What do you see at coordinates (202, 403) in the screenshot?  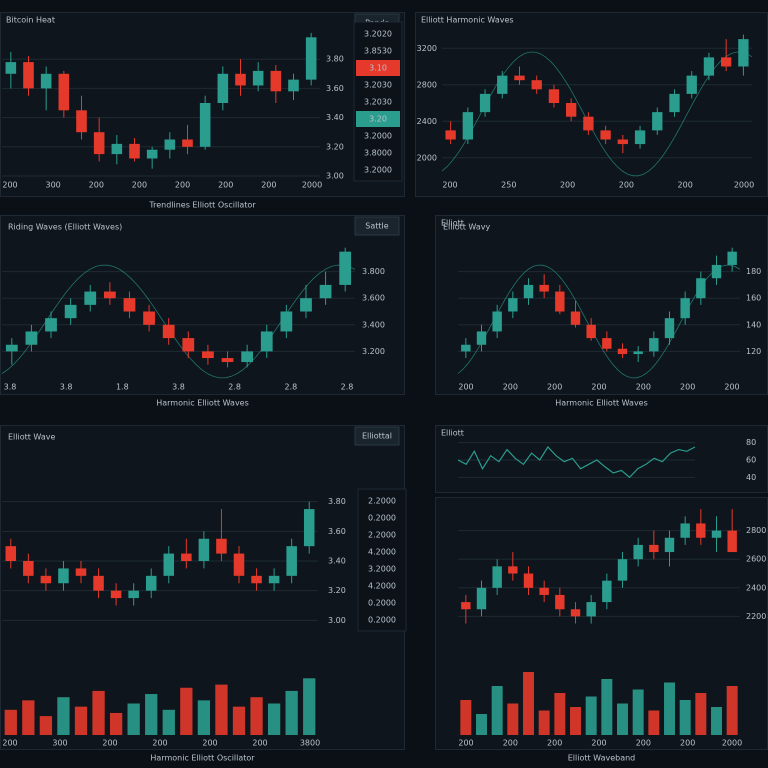 I see `caption: Harmonic Elliott Waves` at bounding box center [202, 403].